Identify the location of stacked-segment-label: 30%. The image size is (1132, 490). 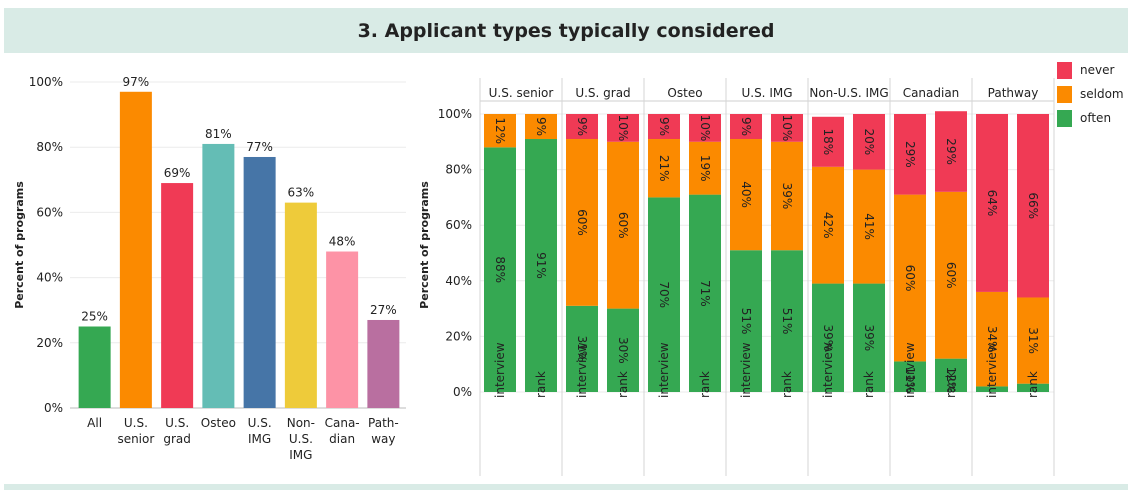
(623, 350).